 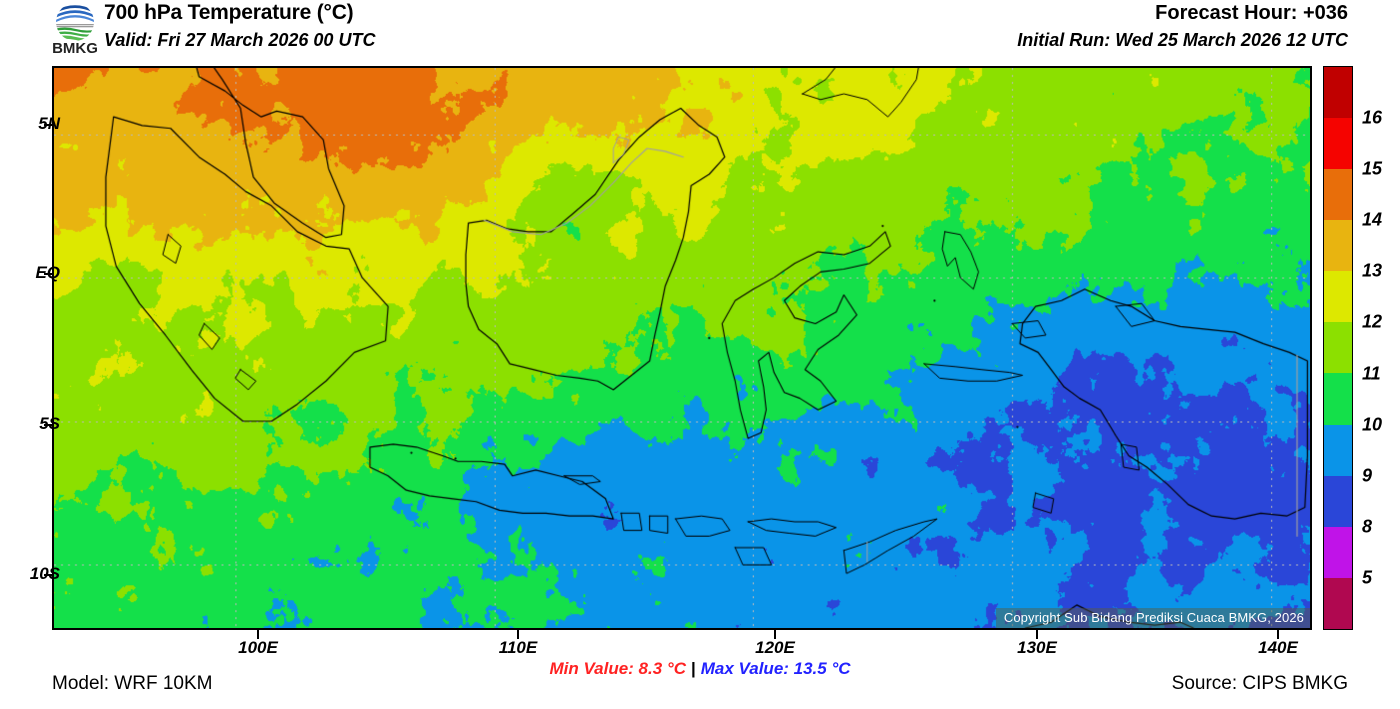 I want to click on ytick-label-5n: 5N, so click(x=49, y=124).